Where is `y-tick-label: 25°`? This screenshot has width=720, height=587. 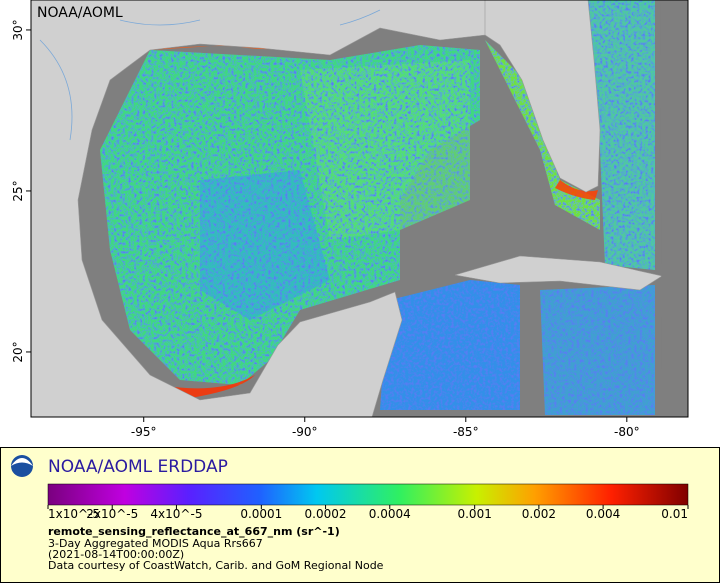
y-tick-label: 25° is located at coordinates (18, 190).